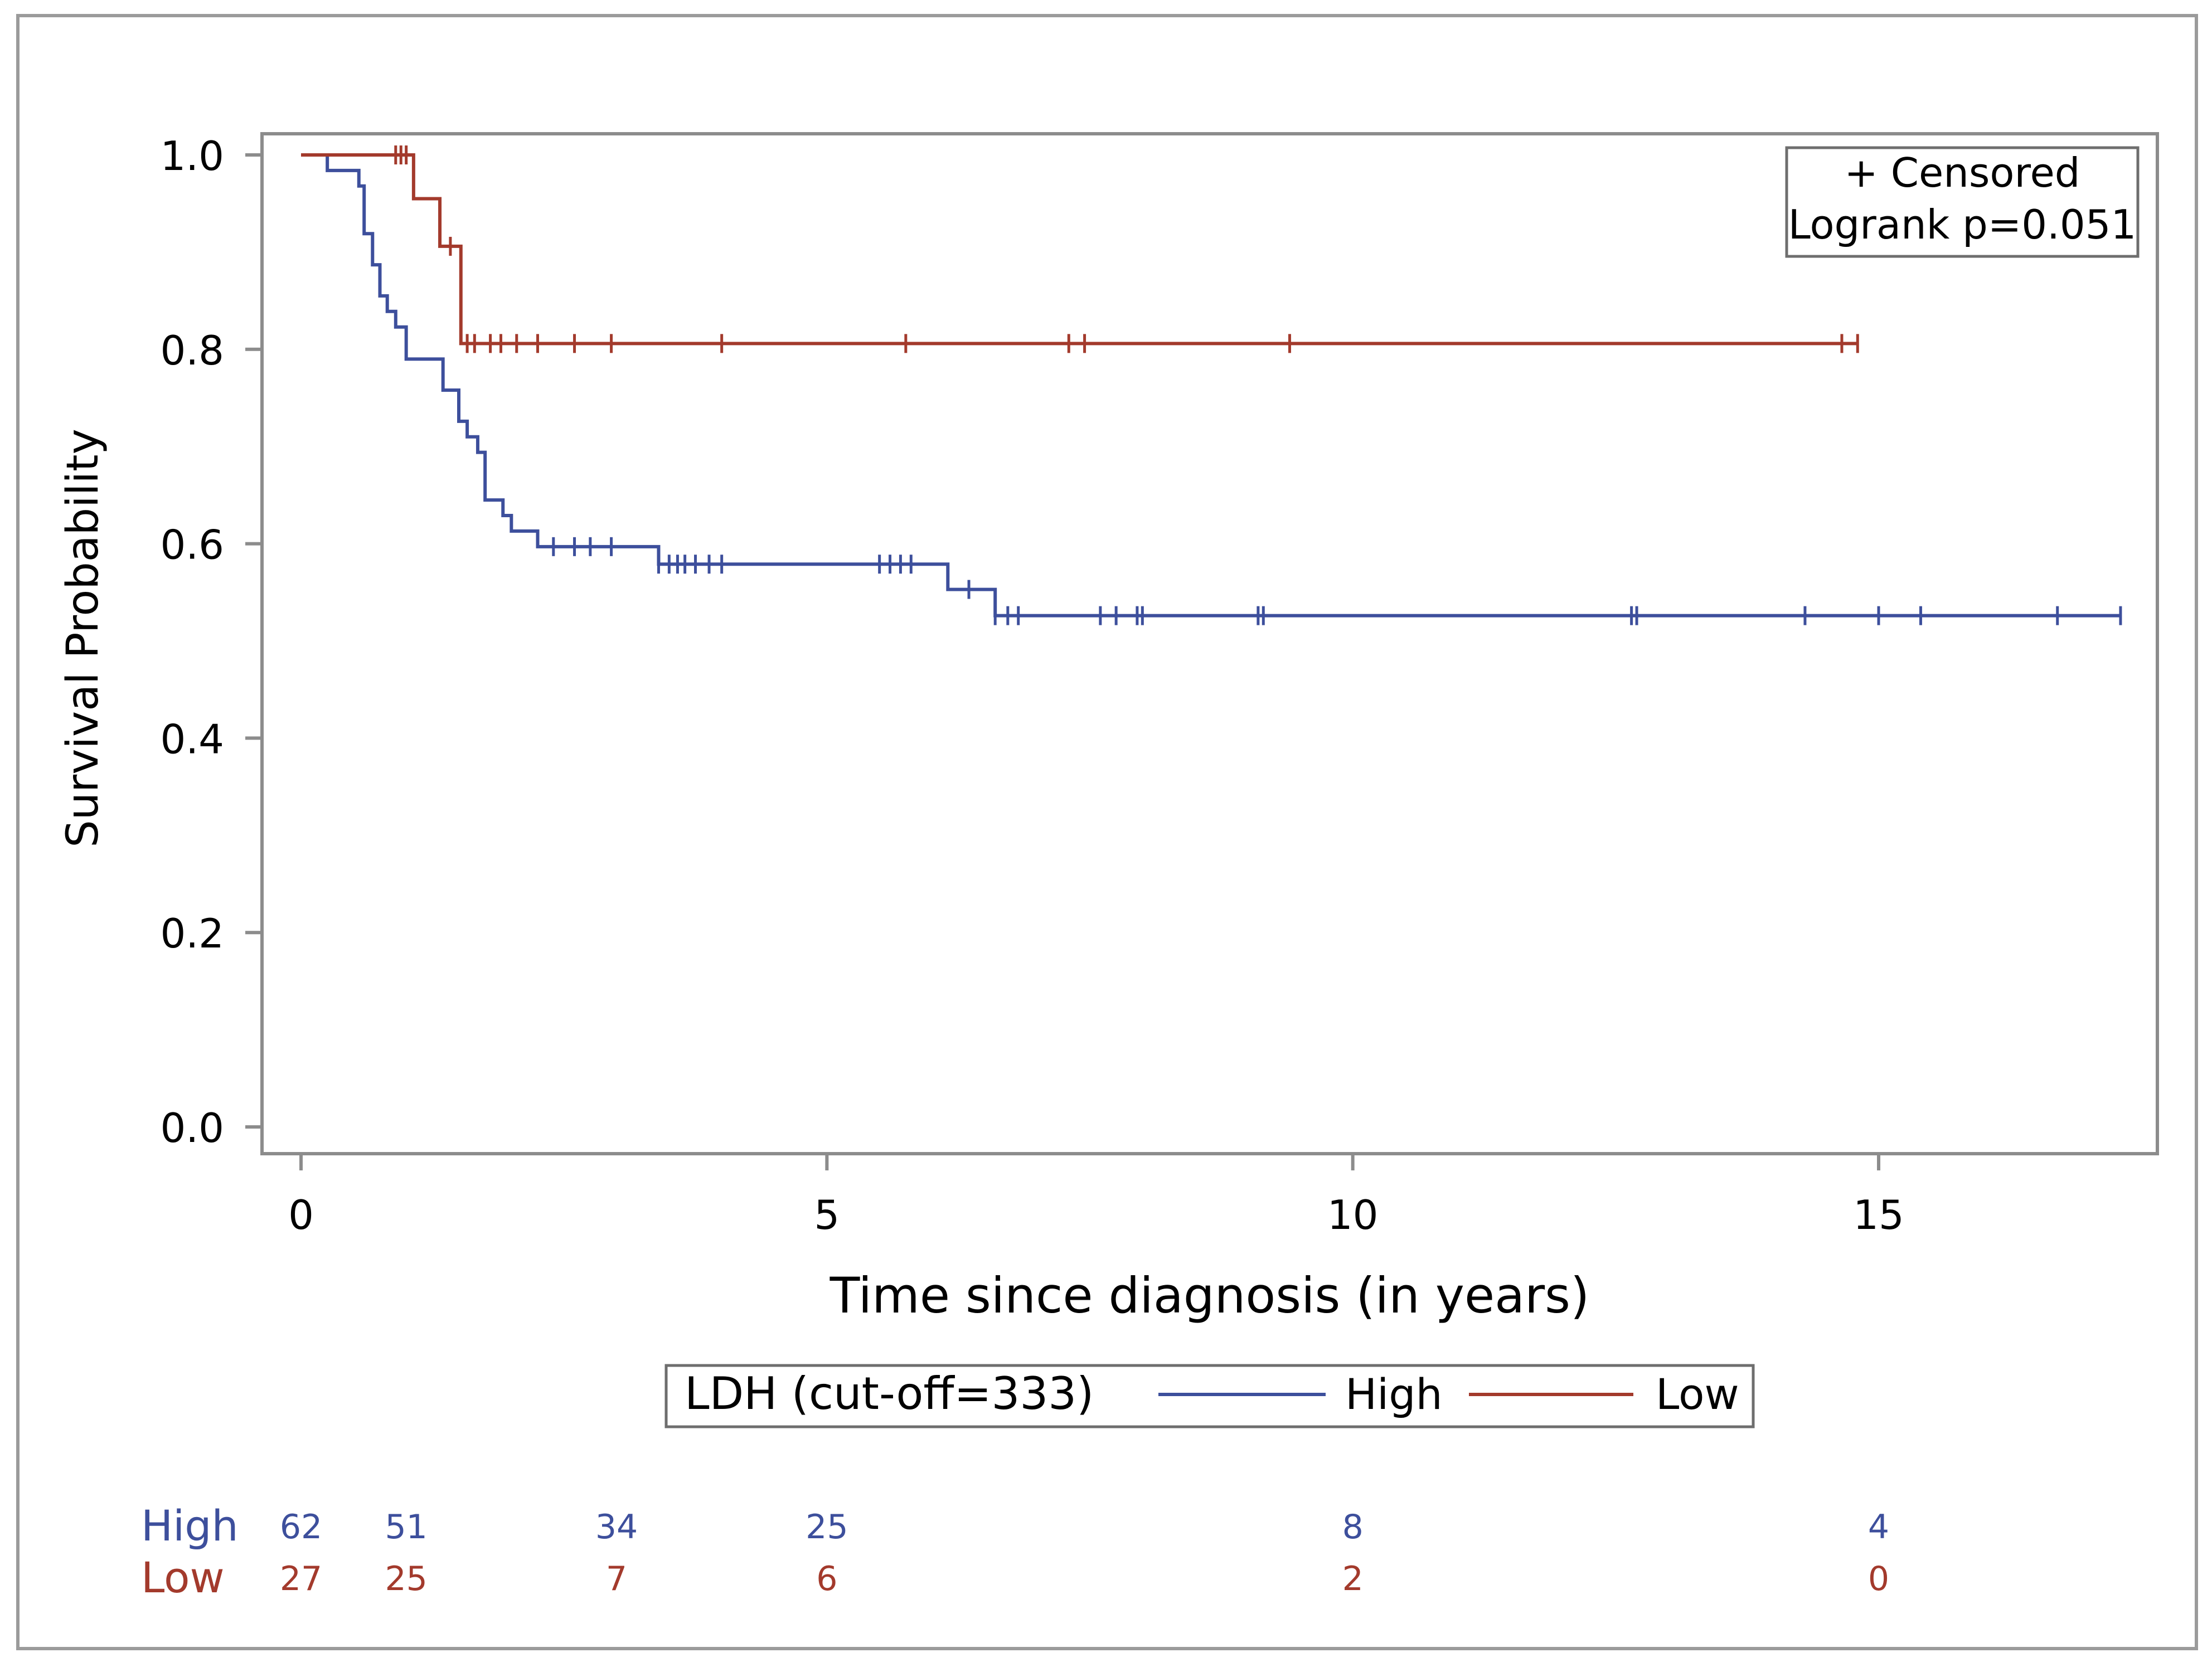  Describe the element at coordinates (192, 739) in the screenshot. I see `y-tick-label: 0.4` at that location.